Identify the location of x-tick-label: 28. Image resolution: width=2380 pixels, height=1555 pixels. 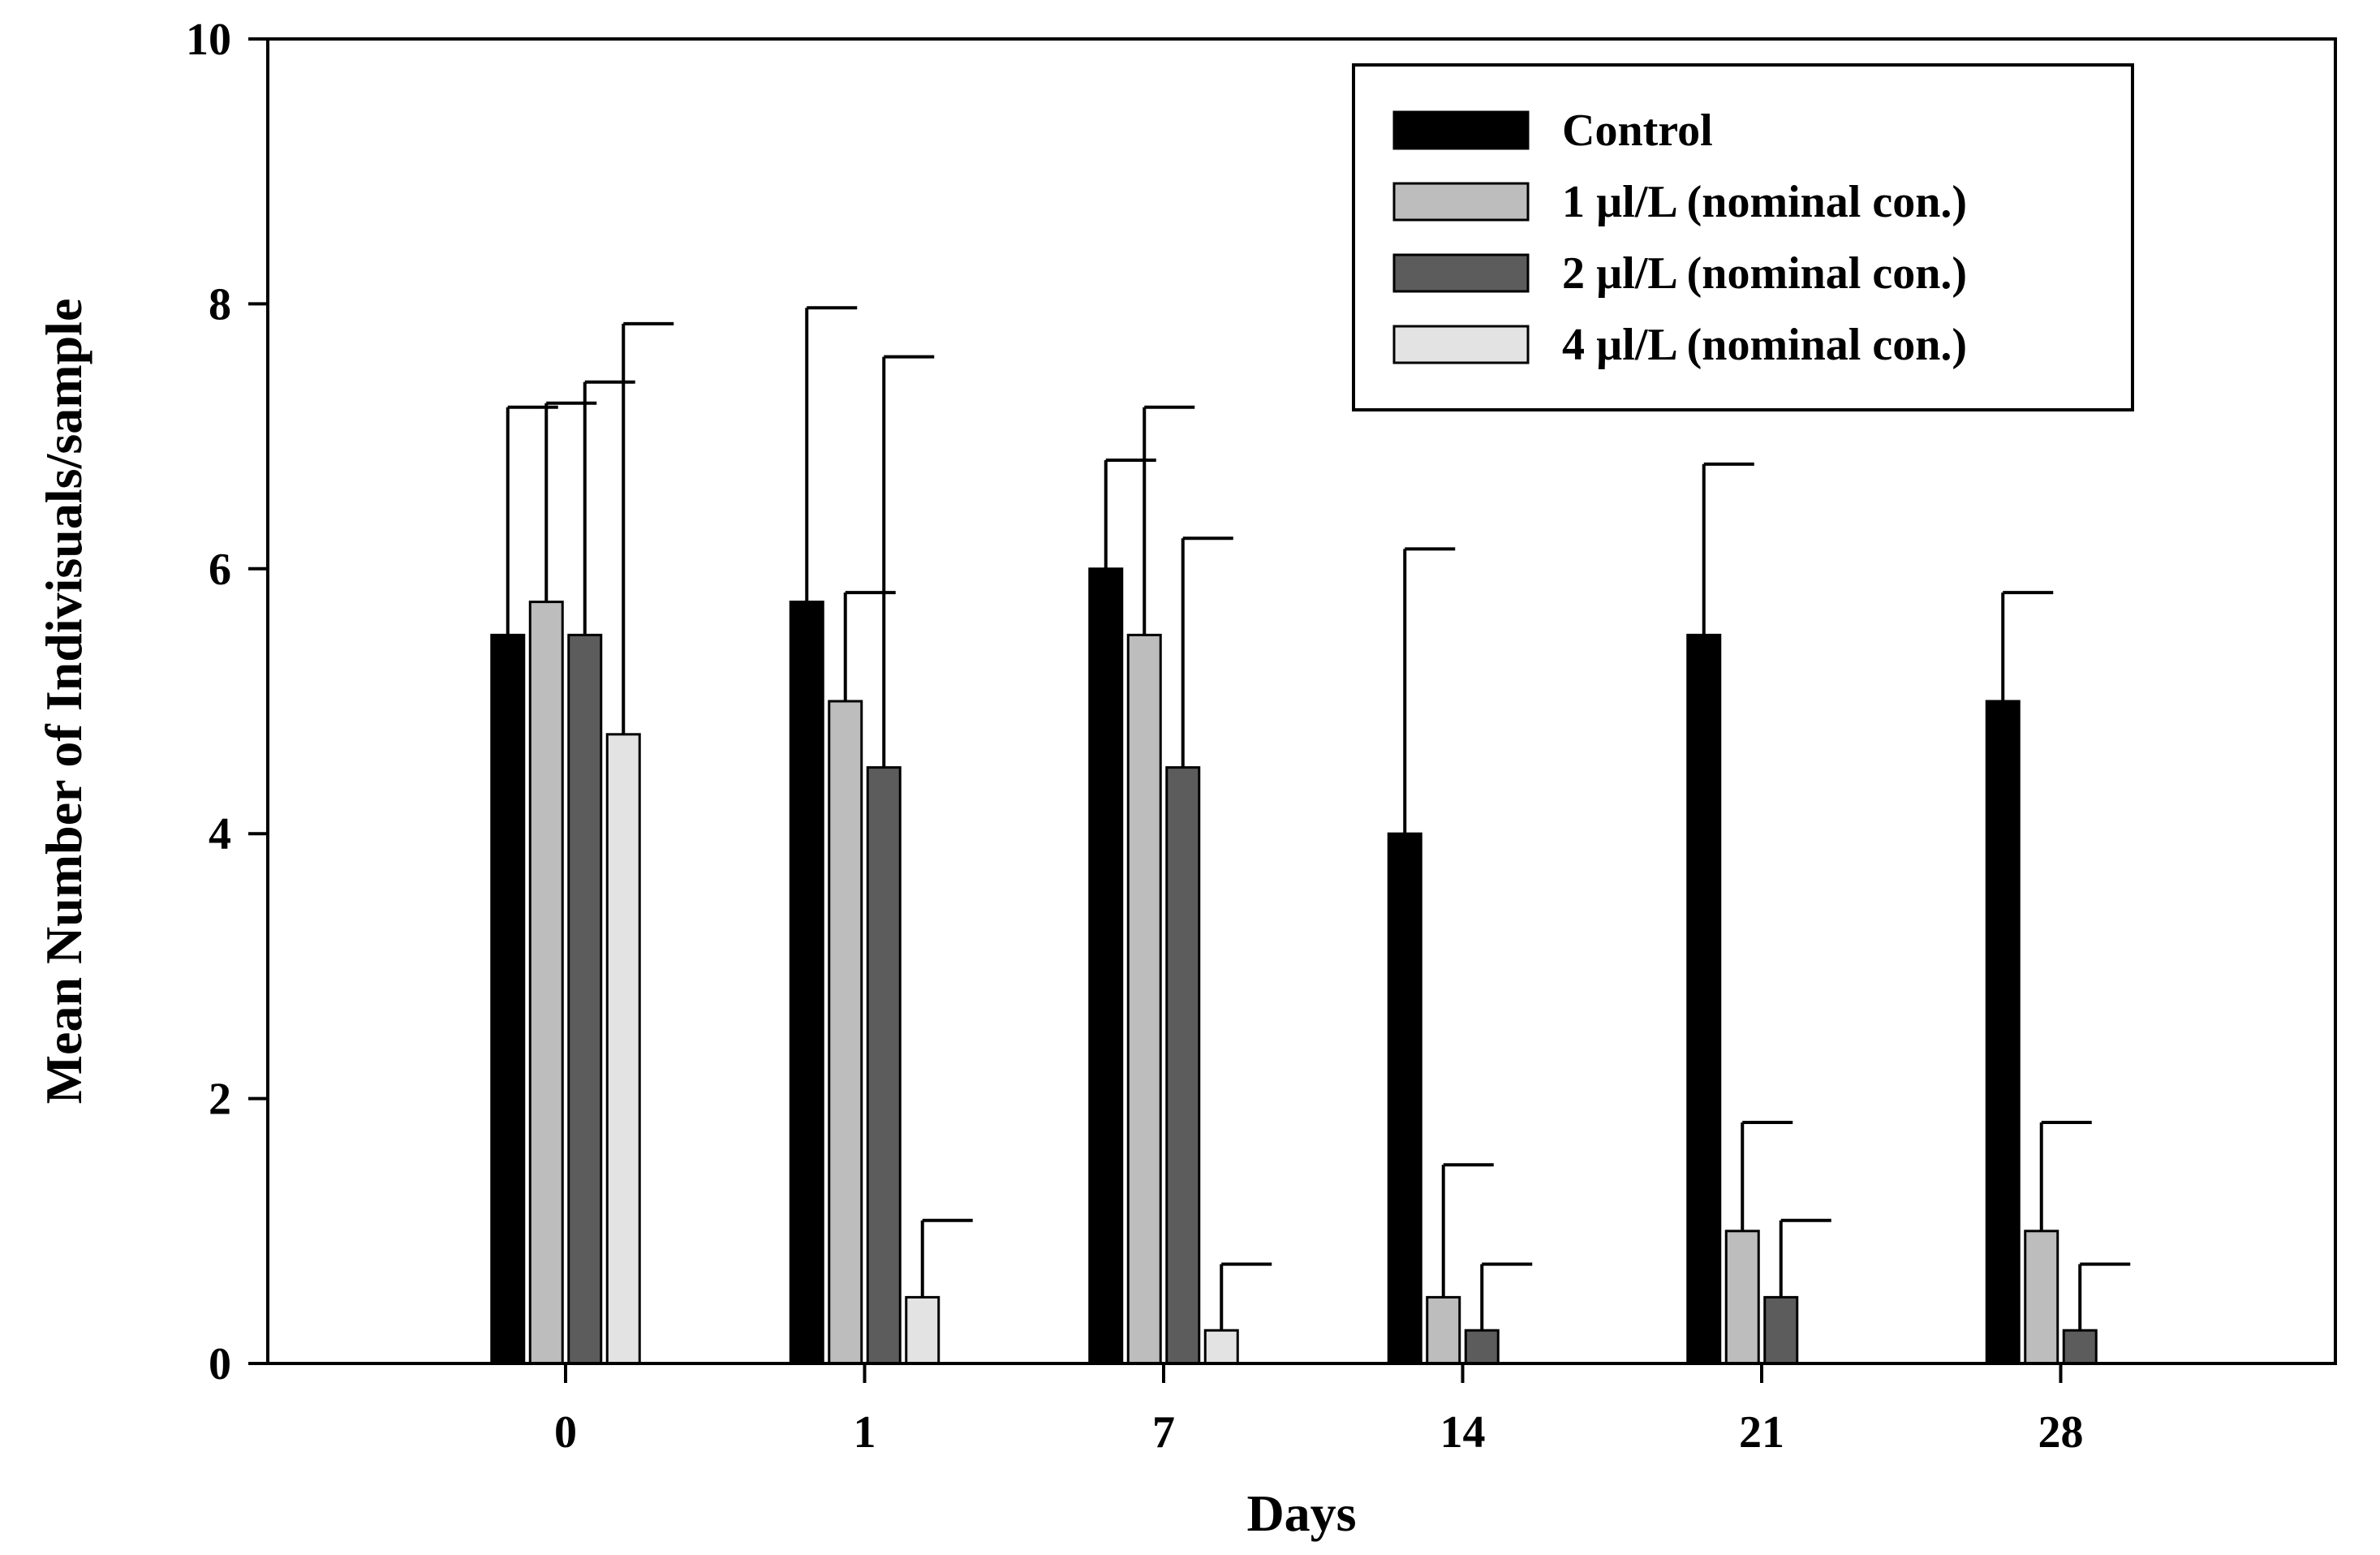
(2061, 1432).